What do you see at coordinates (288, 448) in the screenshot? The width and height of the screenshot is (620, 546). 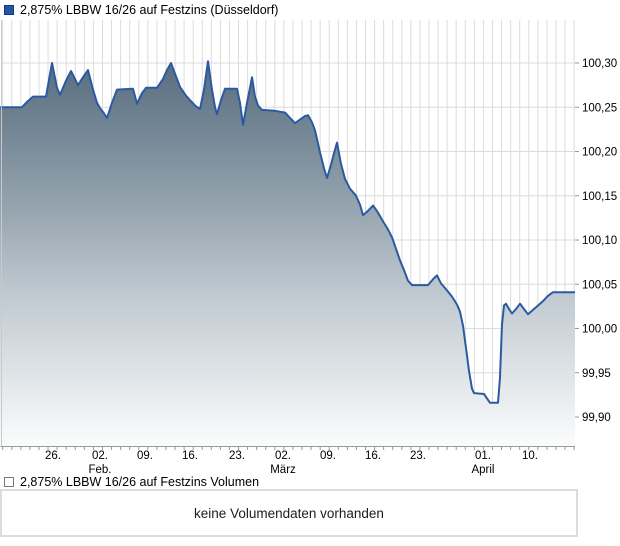 I see `x-axis-ticks` at bounding box center [288, 448].